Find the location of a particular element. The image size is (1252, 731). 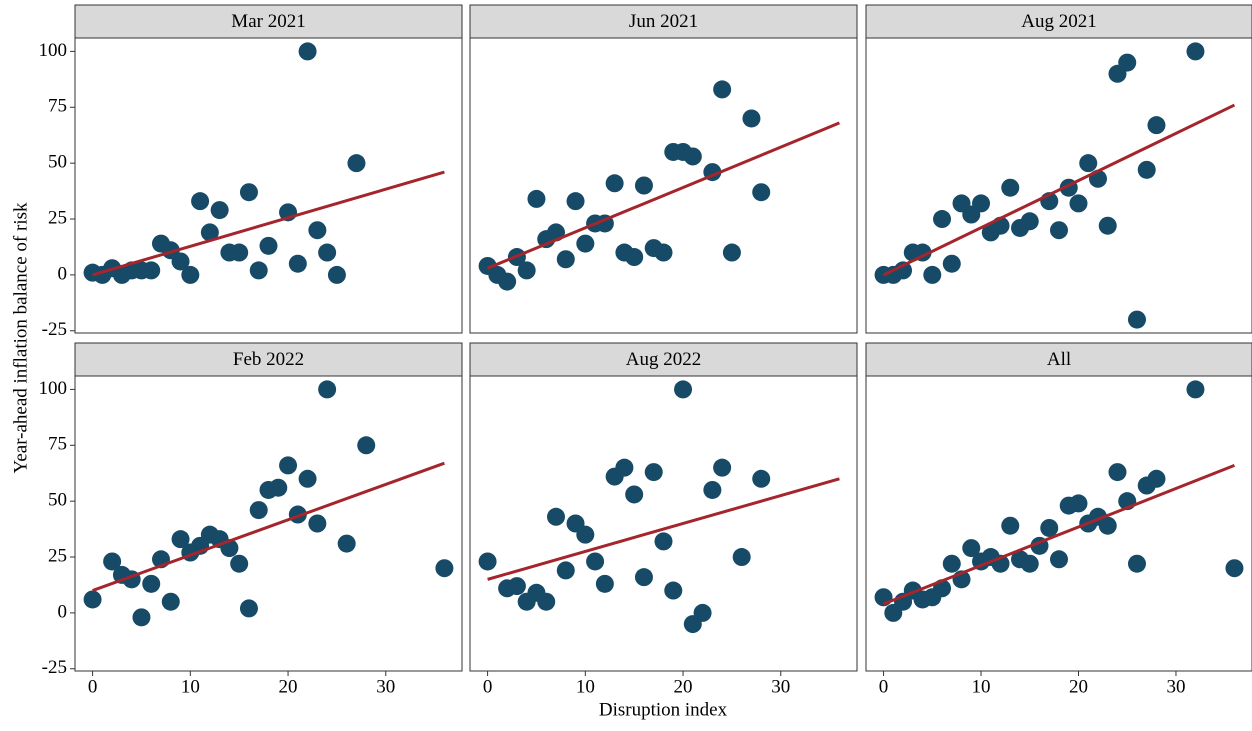

panel-title: Jun 2021 is located at coordinates (663, 21).